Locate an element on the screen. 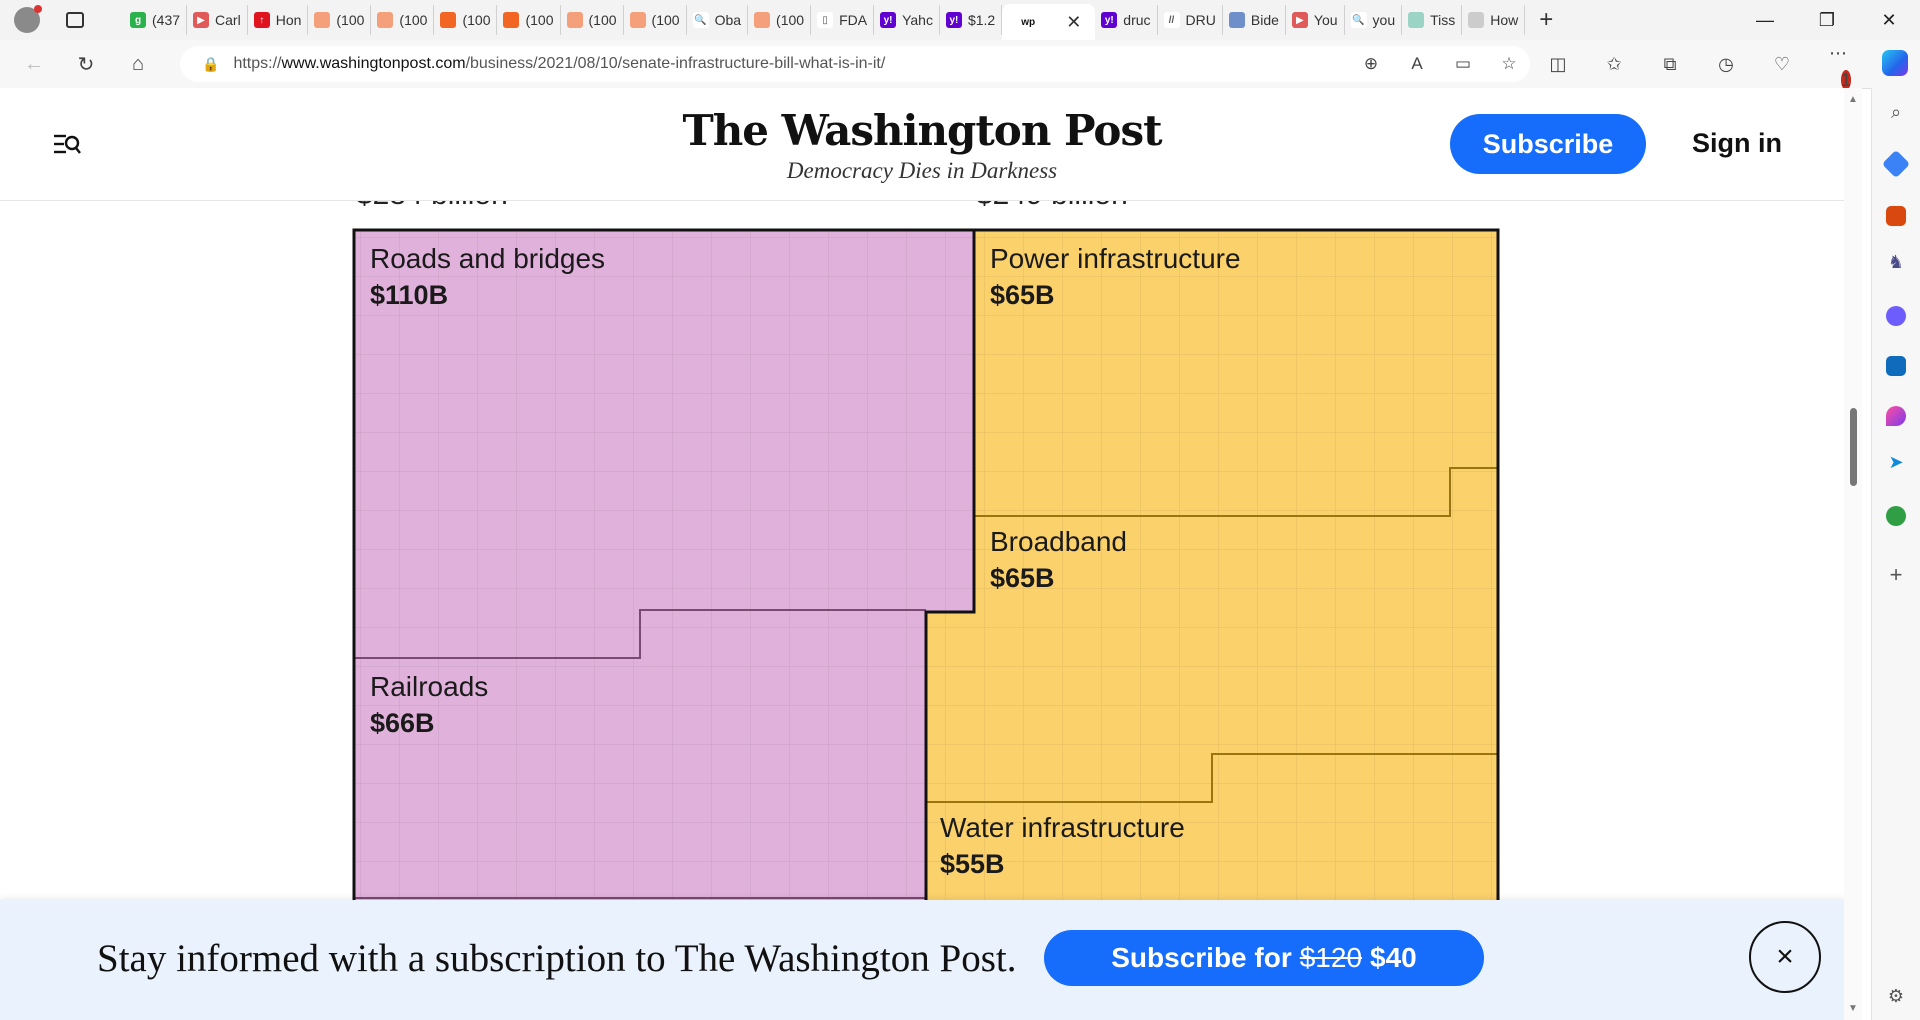  tab-favicon-icon: 🔍 is located at coordinates (1358, 20).